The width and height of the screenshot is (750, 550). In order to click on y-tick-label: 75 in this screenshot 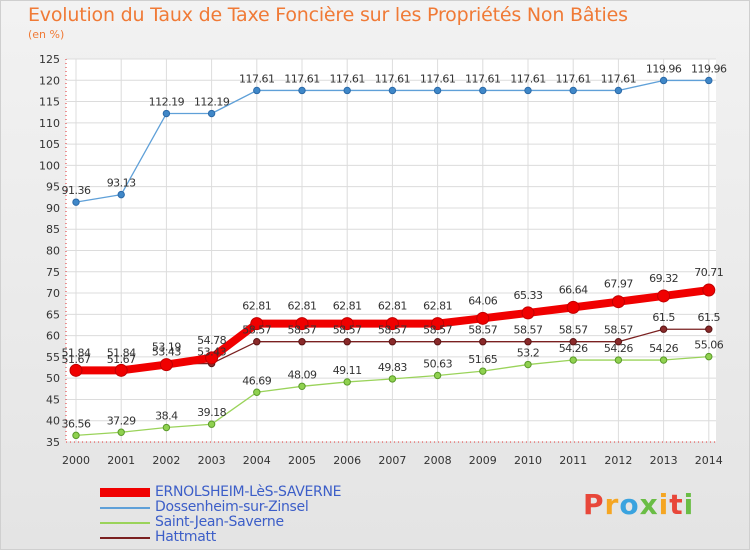, I will do `click(53, 272)`.